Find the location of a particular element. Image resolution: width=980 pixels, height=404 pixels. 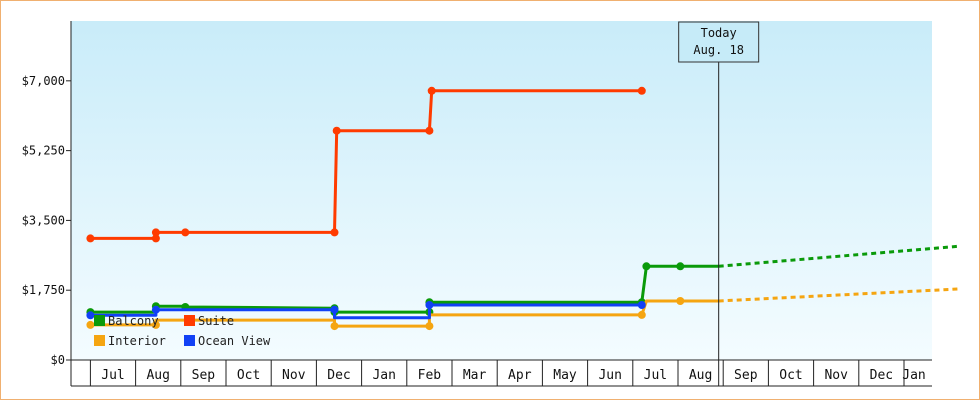

y-tick-label: $0 is located at coordinates (58, 360).